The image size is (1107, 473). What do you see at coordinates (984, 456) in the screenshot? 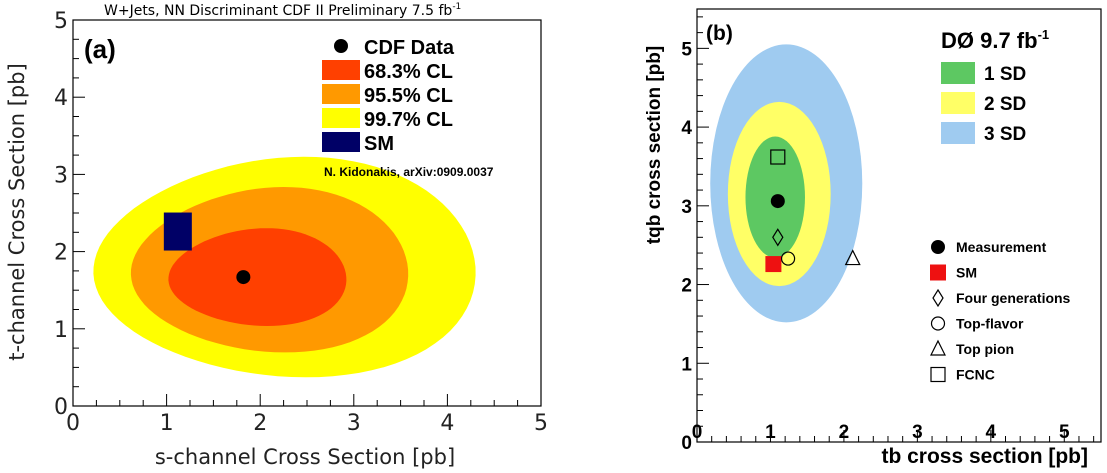
I see `b-x-axis-label: tb cross section [pb]` at bounding box center [984, 456].